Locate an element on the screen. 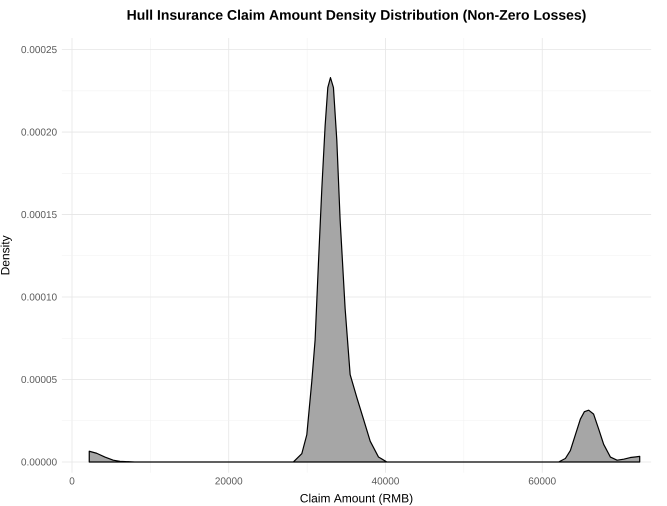 The height and width of the screenshot is (506, 667). x-tick-label: 60000 is located at coordinates (542, 481).